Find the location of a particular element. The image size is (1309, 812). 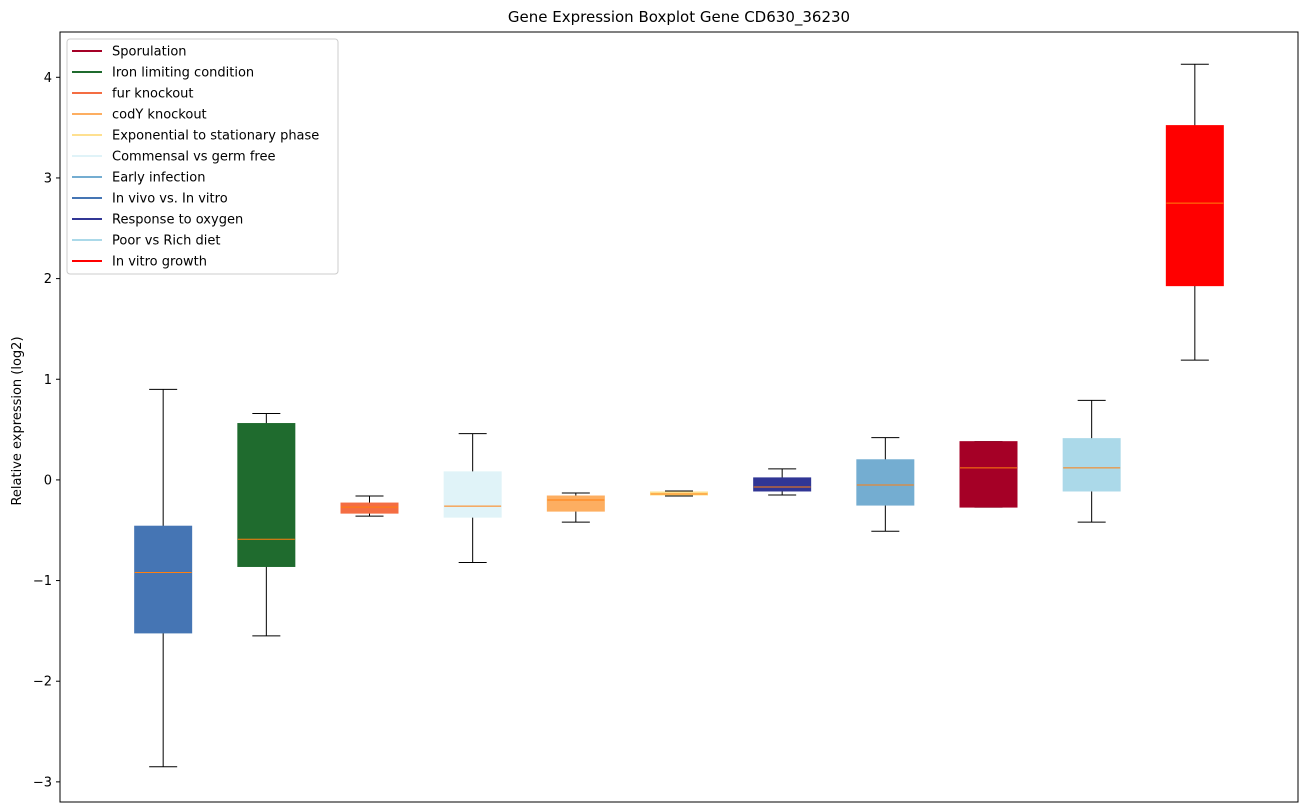

legend-entry: fur knockout is located at coordinates (133, 94).